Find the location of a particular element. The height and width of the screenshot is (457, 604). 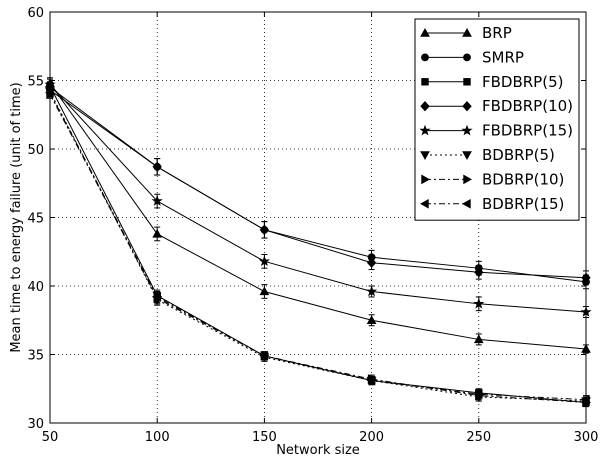

legend-item-fbdbrp-5: FBDBRP(5) is located at coordinates (492, 82).